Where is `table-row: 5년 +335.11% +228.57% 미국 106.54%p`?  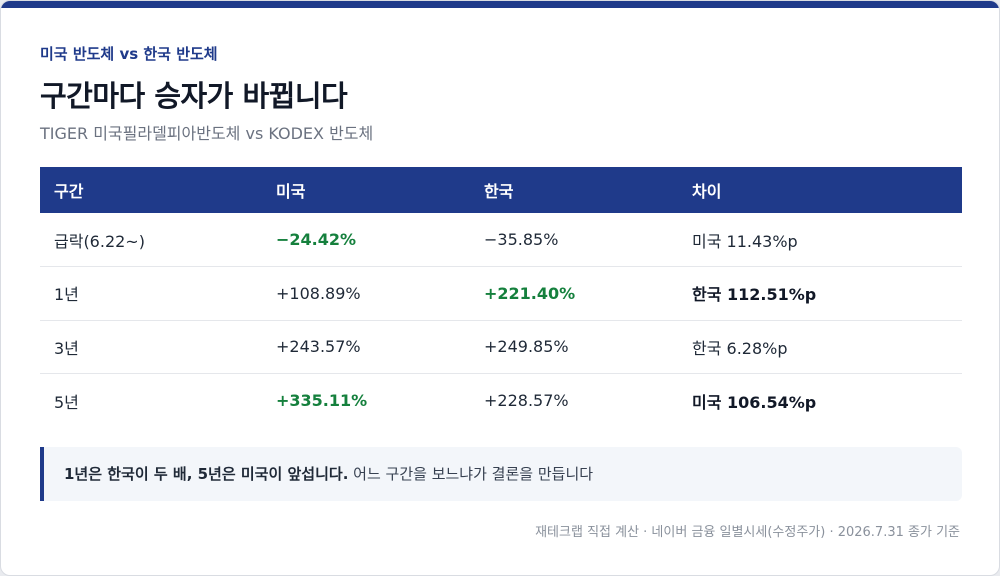 table-row: 5년 +335.11% +228.57% 미국 106.54%p is located at coordinates (501, 401).